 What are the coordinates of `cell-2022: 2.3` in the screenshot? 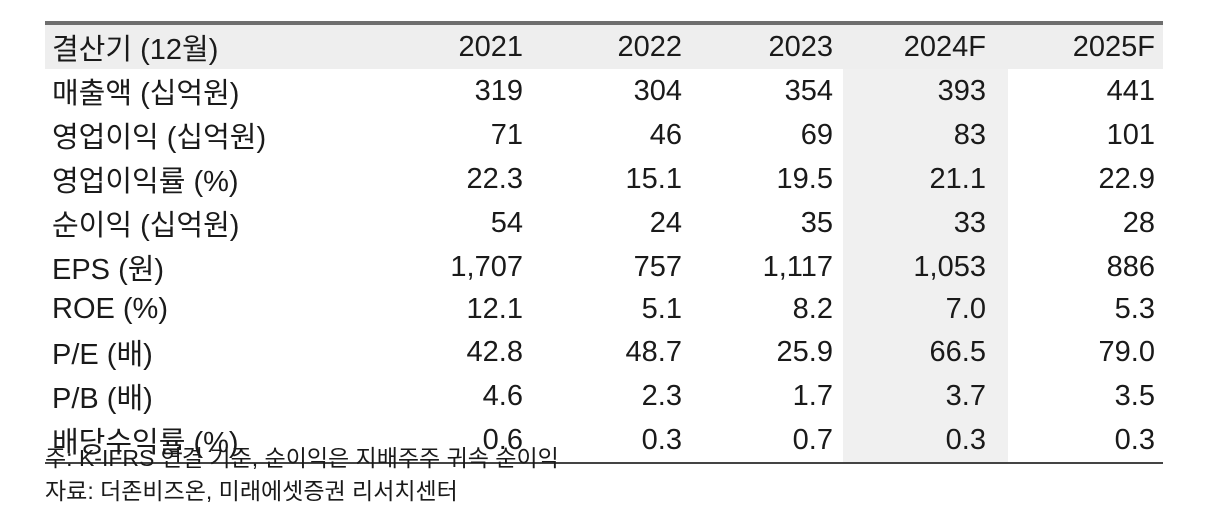 It's located at (661, 395).